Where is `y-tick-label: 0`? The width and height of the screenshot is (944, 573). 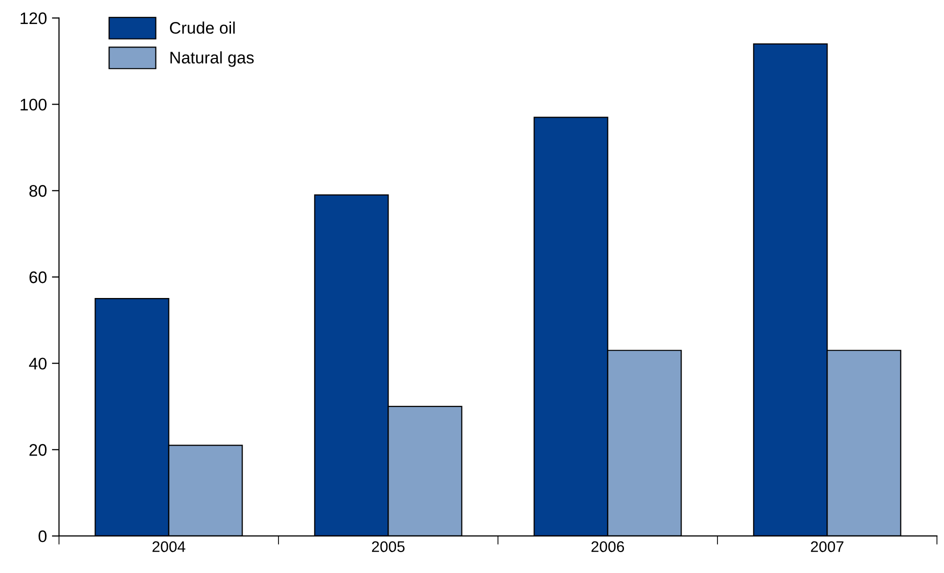
y-tick-label: 0 is located at coordinates (42, 536).